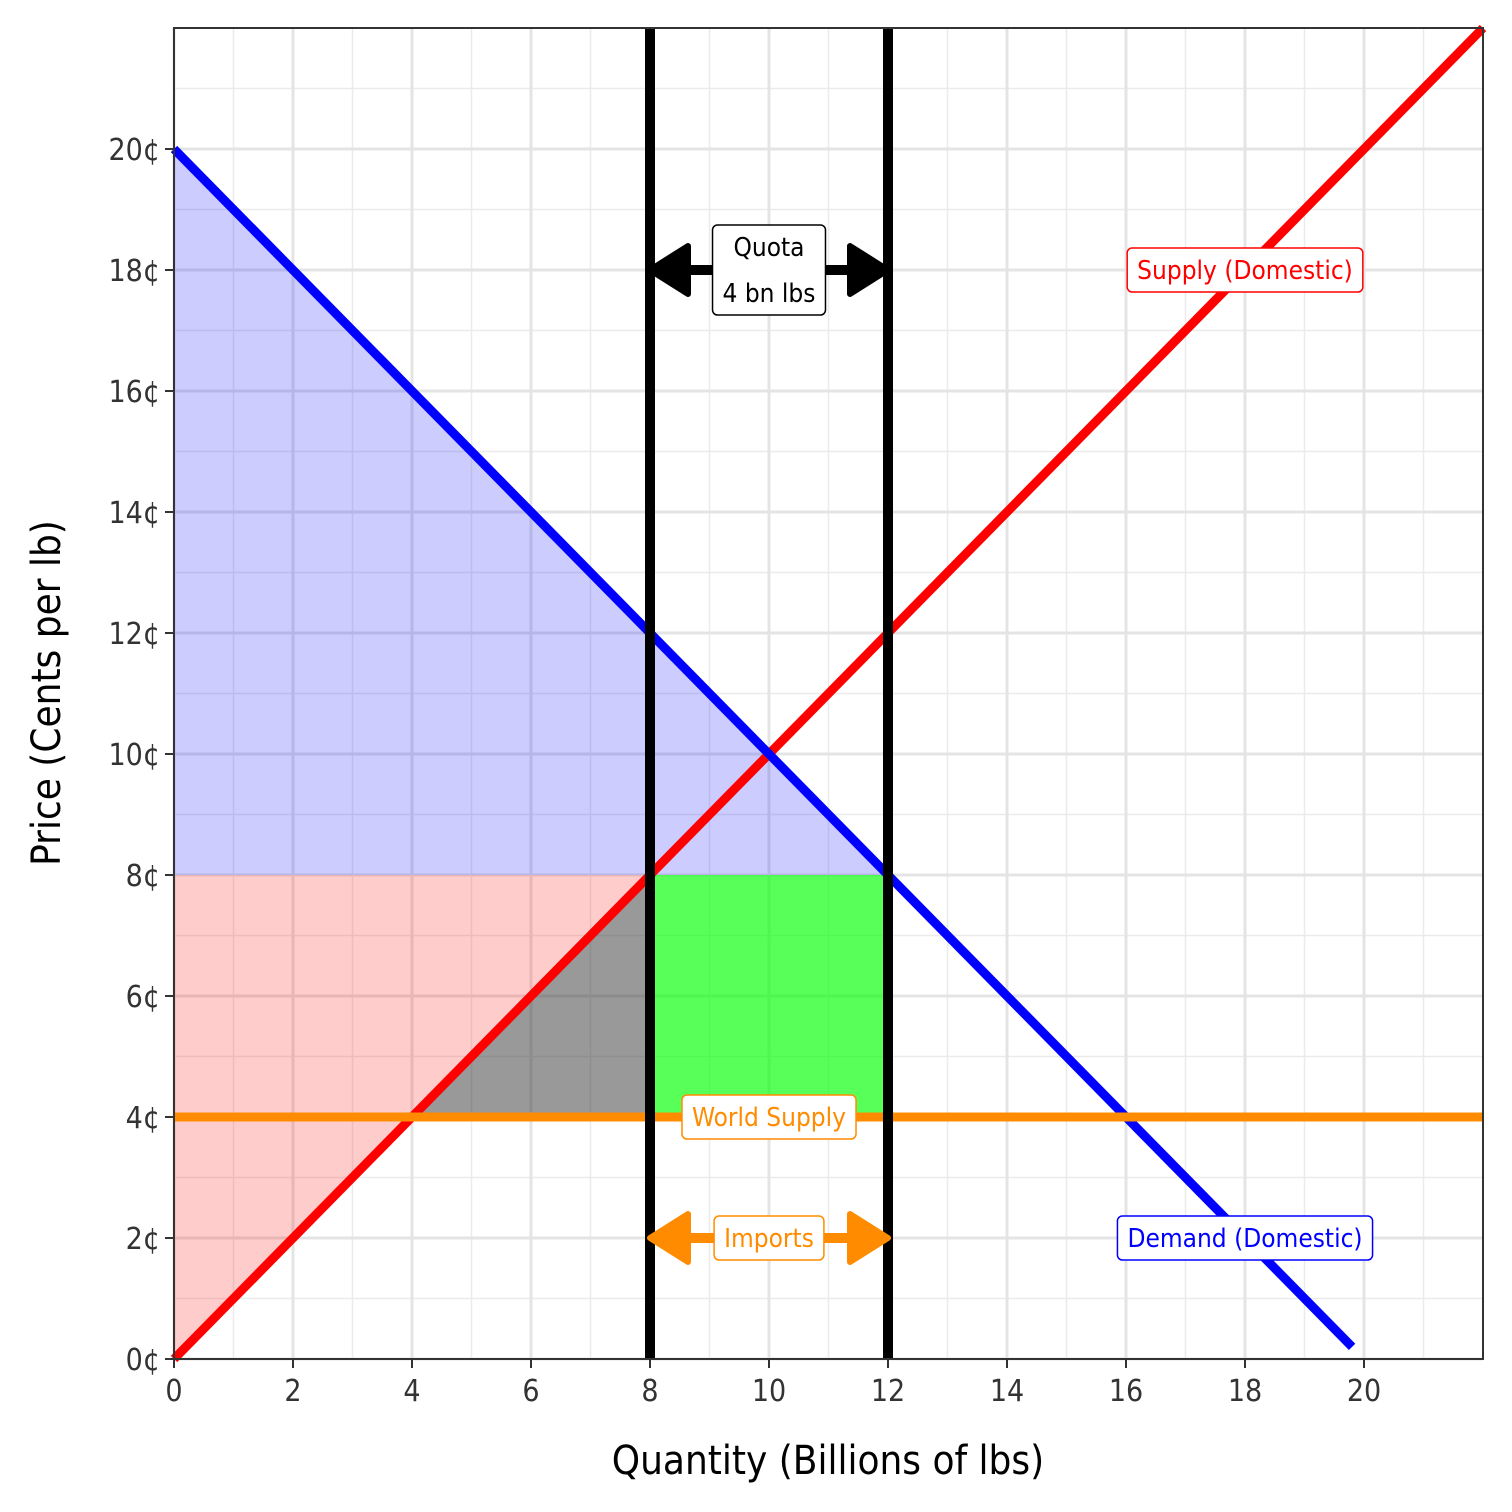 The height and width of the screenshot is (1512, 1512). Describe the element at coordinates (888, 1391) in the screenshot. I see `x-tick-label: 12` at that location.